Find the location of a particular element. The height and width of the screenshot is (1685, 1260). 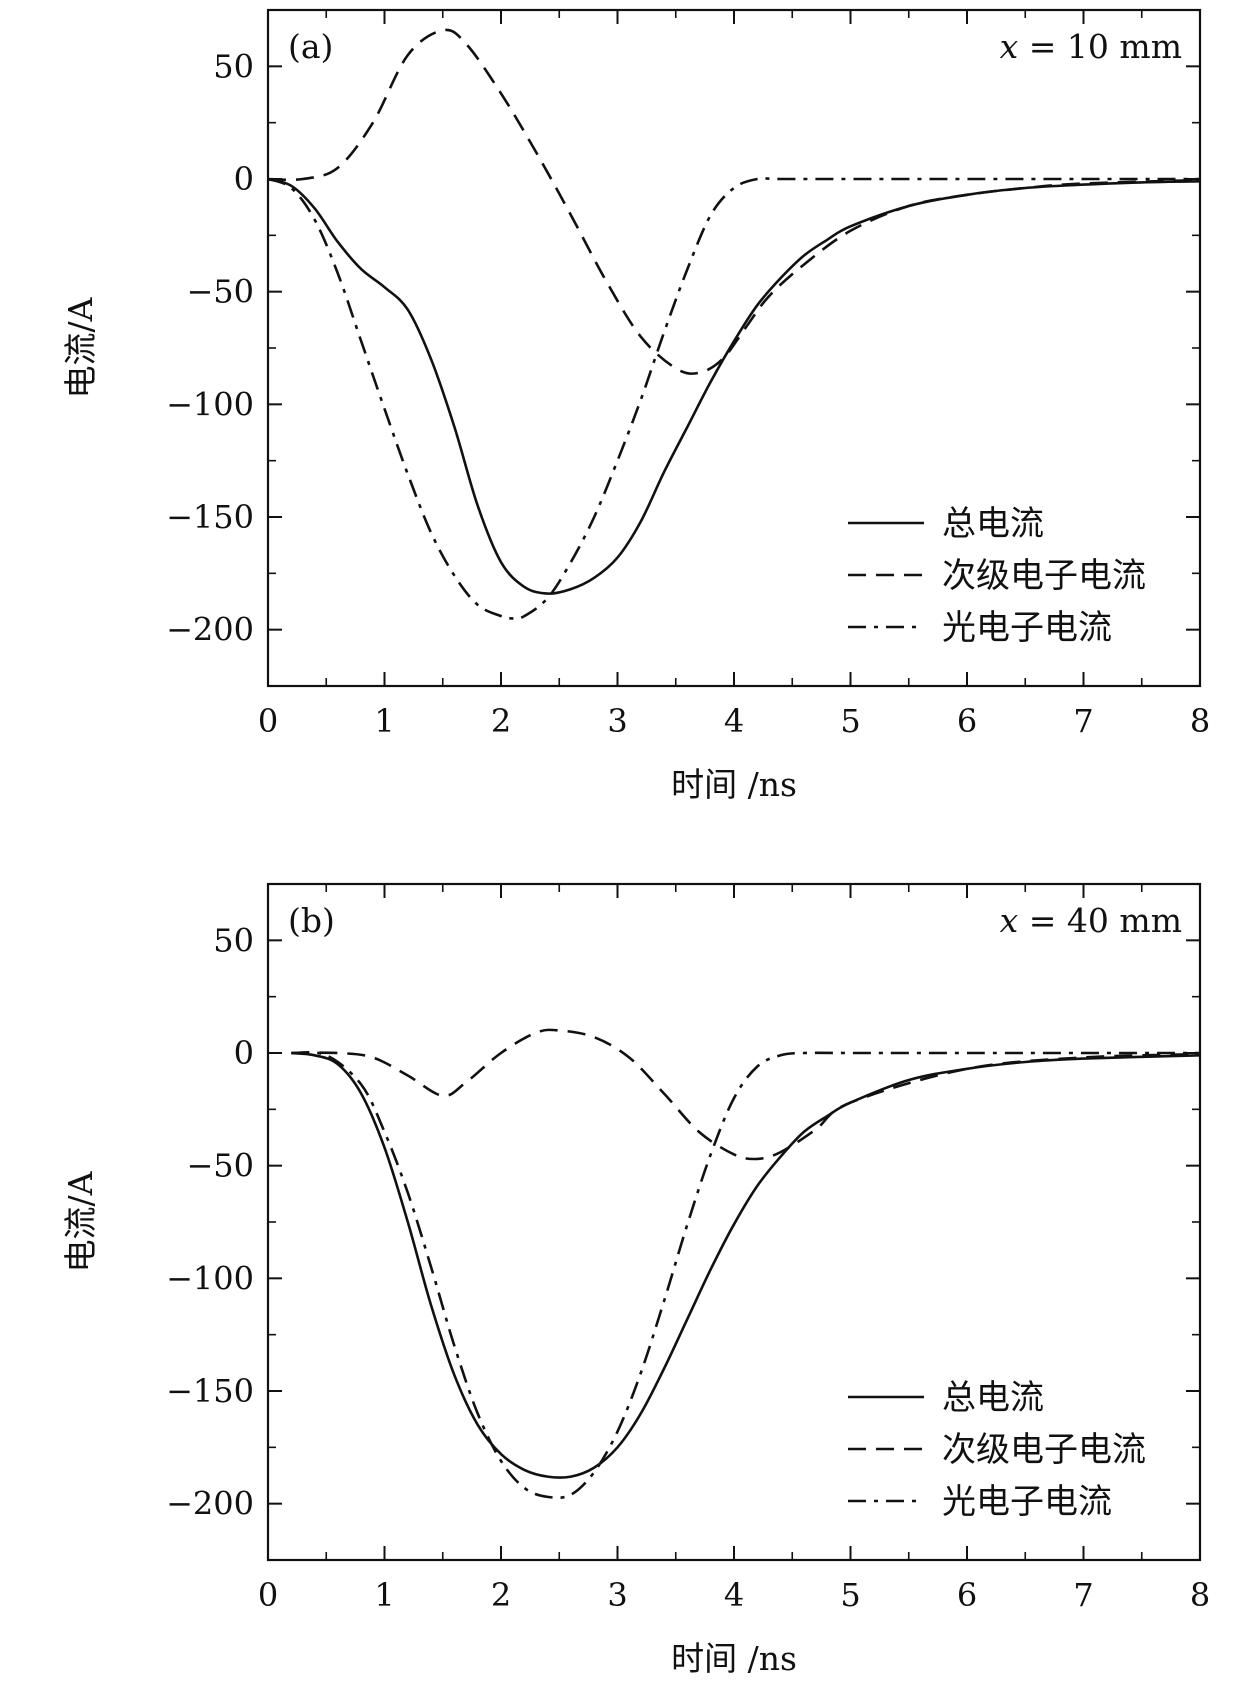

panel-label: (a) is located at coordinates (310, 46).